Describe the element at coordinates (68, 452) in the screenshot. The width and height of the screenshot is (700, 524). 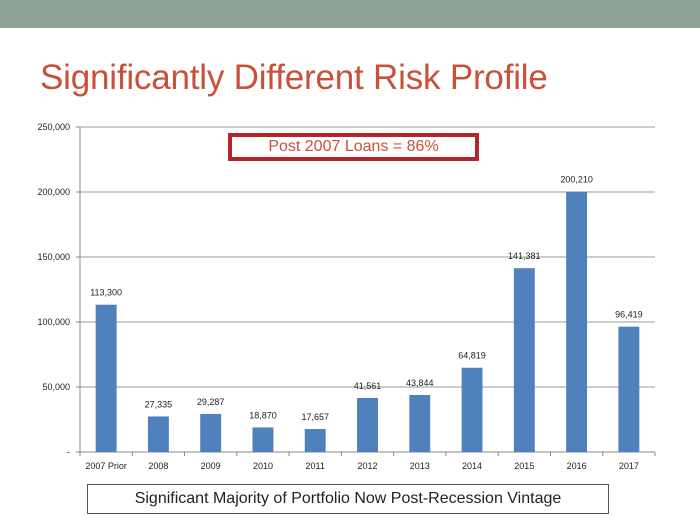
I see `y-tick-label: -` at that location.